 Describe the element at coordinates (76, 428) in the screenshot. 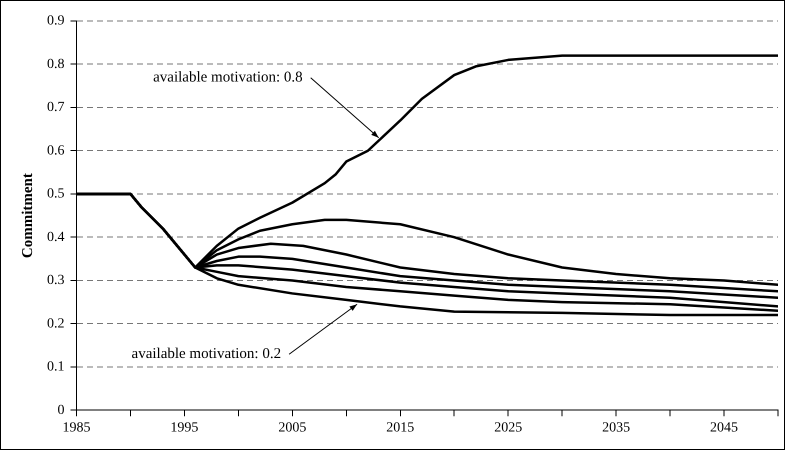

I see `x-tick-label: 1985` at that location.